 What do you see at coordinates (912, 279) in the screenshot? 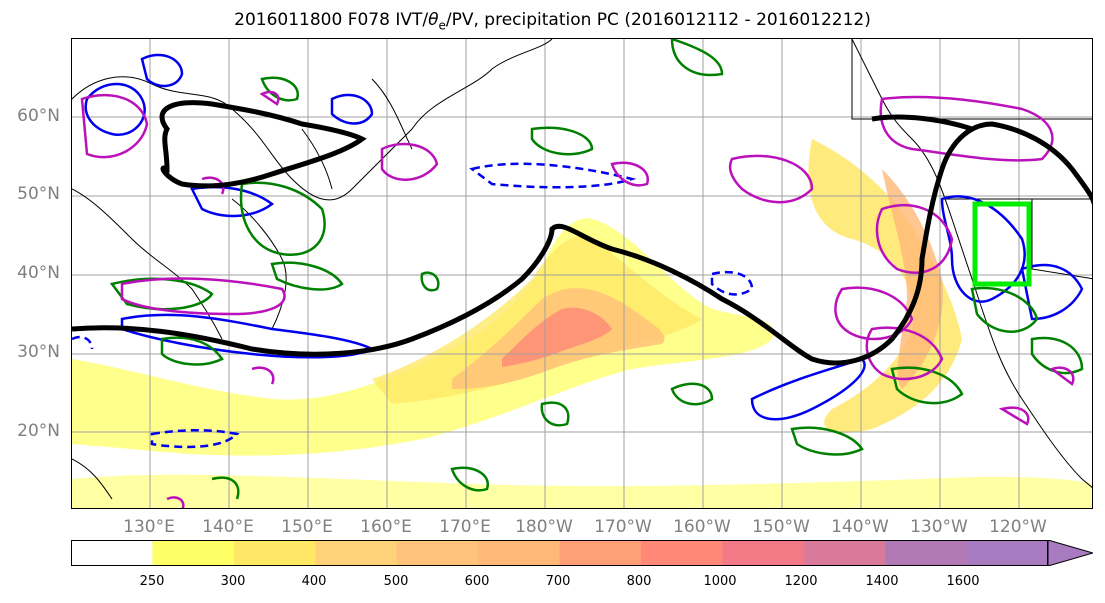
I see `ivt-band-east-core` at bounding box center [912, 279].